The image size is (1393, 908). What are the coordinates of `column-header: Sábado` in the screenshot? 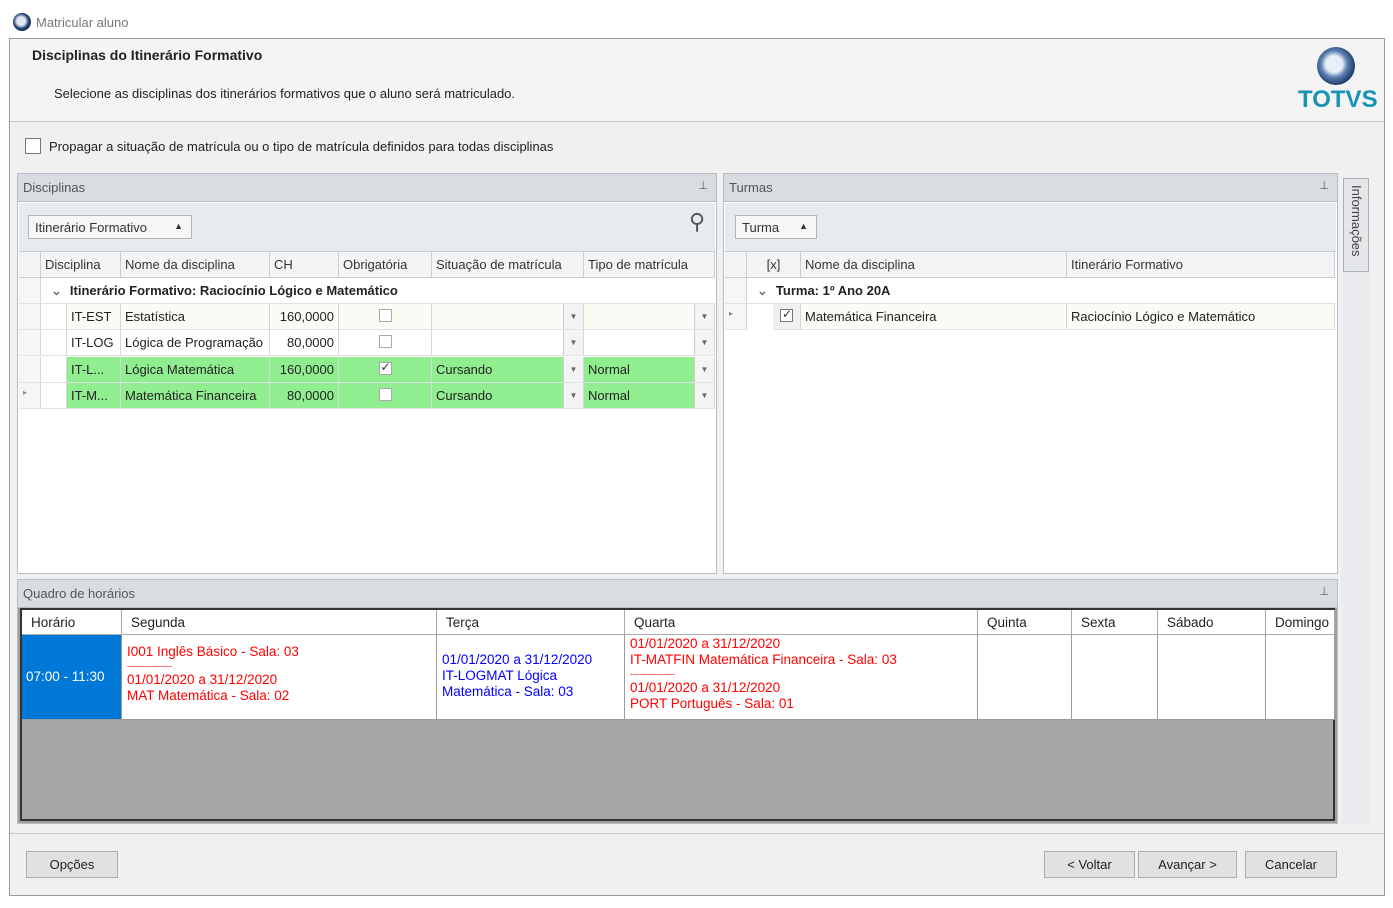 It's located at (1212, 622).